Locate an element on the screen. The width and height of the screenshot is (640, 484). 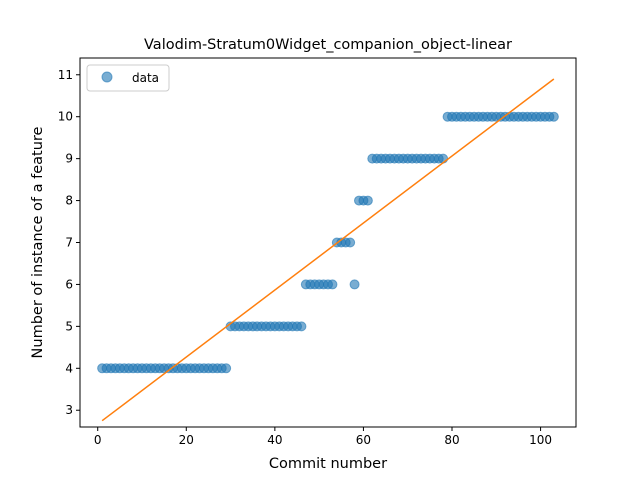
x-axis-label: Commit number is located at coordinates (328, 464).